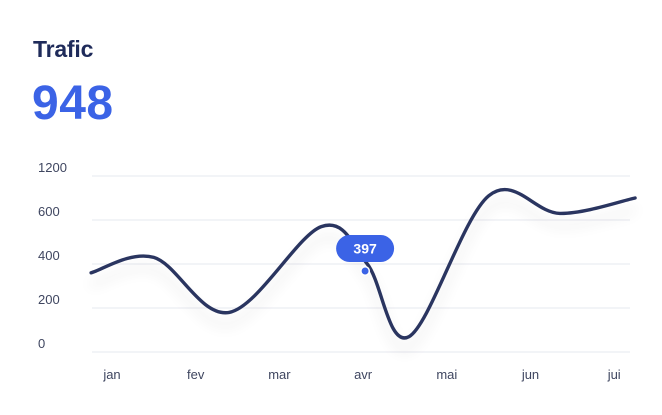  What do you see at coordinates (446, 374) in the screenshot?
I see `x-tick-label: mai` at bounding box center [446, 374].